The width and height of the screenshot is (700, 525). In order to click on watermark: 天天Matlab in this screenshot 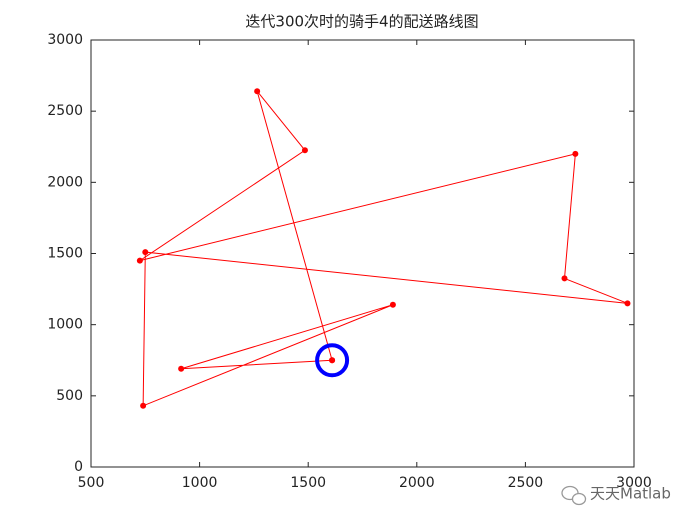, I will do `click(630, 494)`.